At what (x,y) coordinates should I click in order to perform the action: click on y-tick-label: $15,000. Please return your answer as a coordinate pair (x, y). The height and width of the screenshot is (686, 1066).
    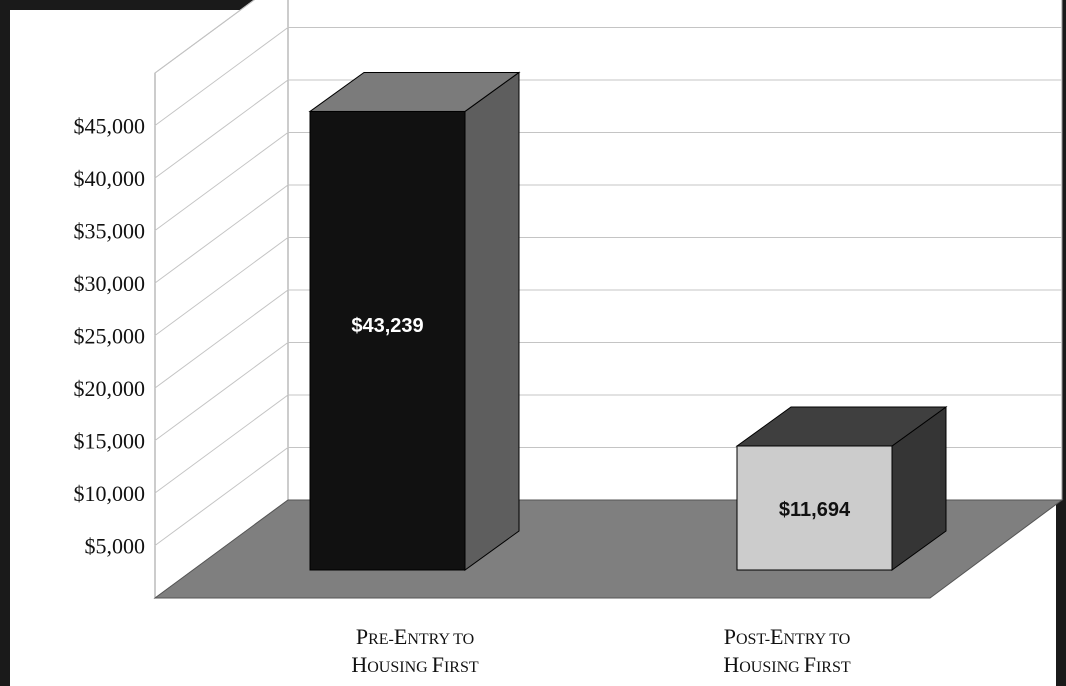
    Looking at the image, I should click on (110, 441).